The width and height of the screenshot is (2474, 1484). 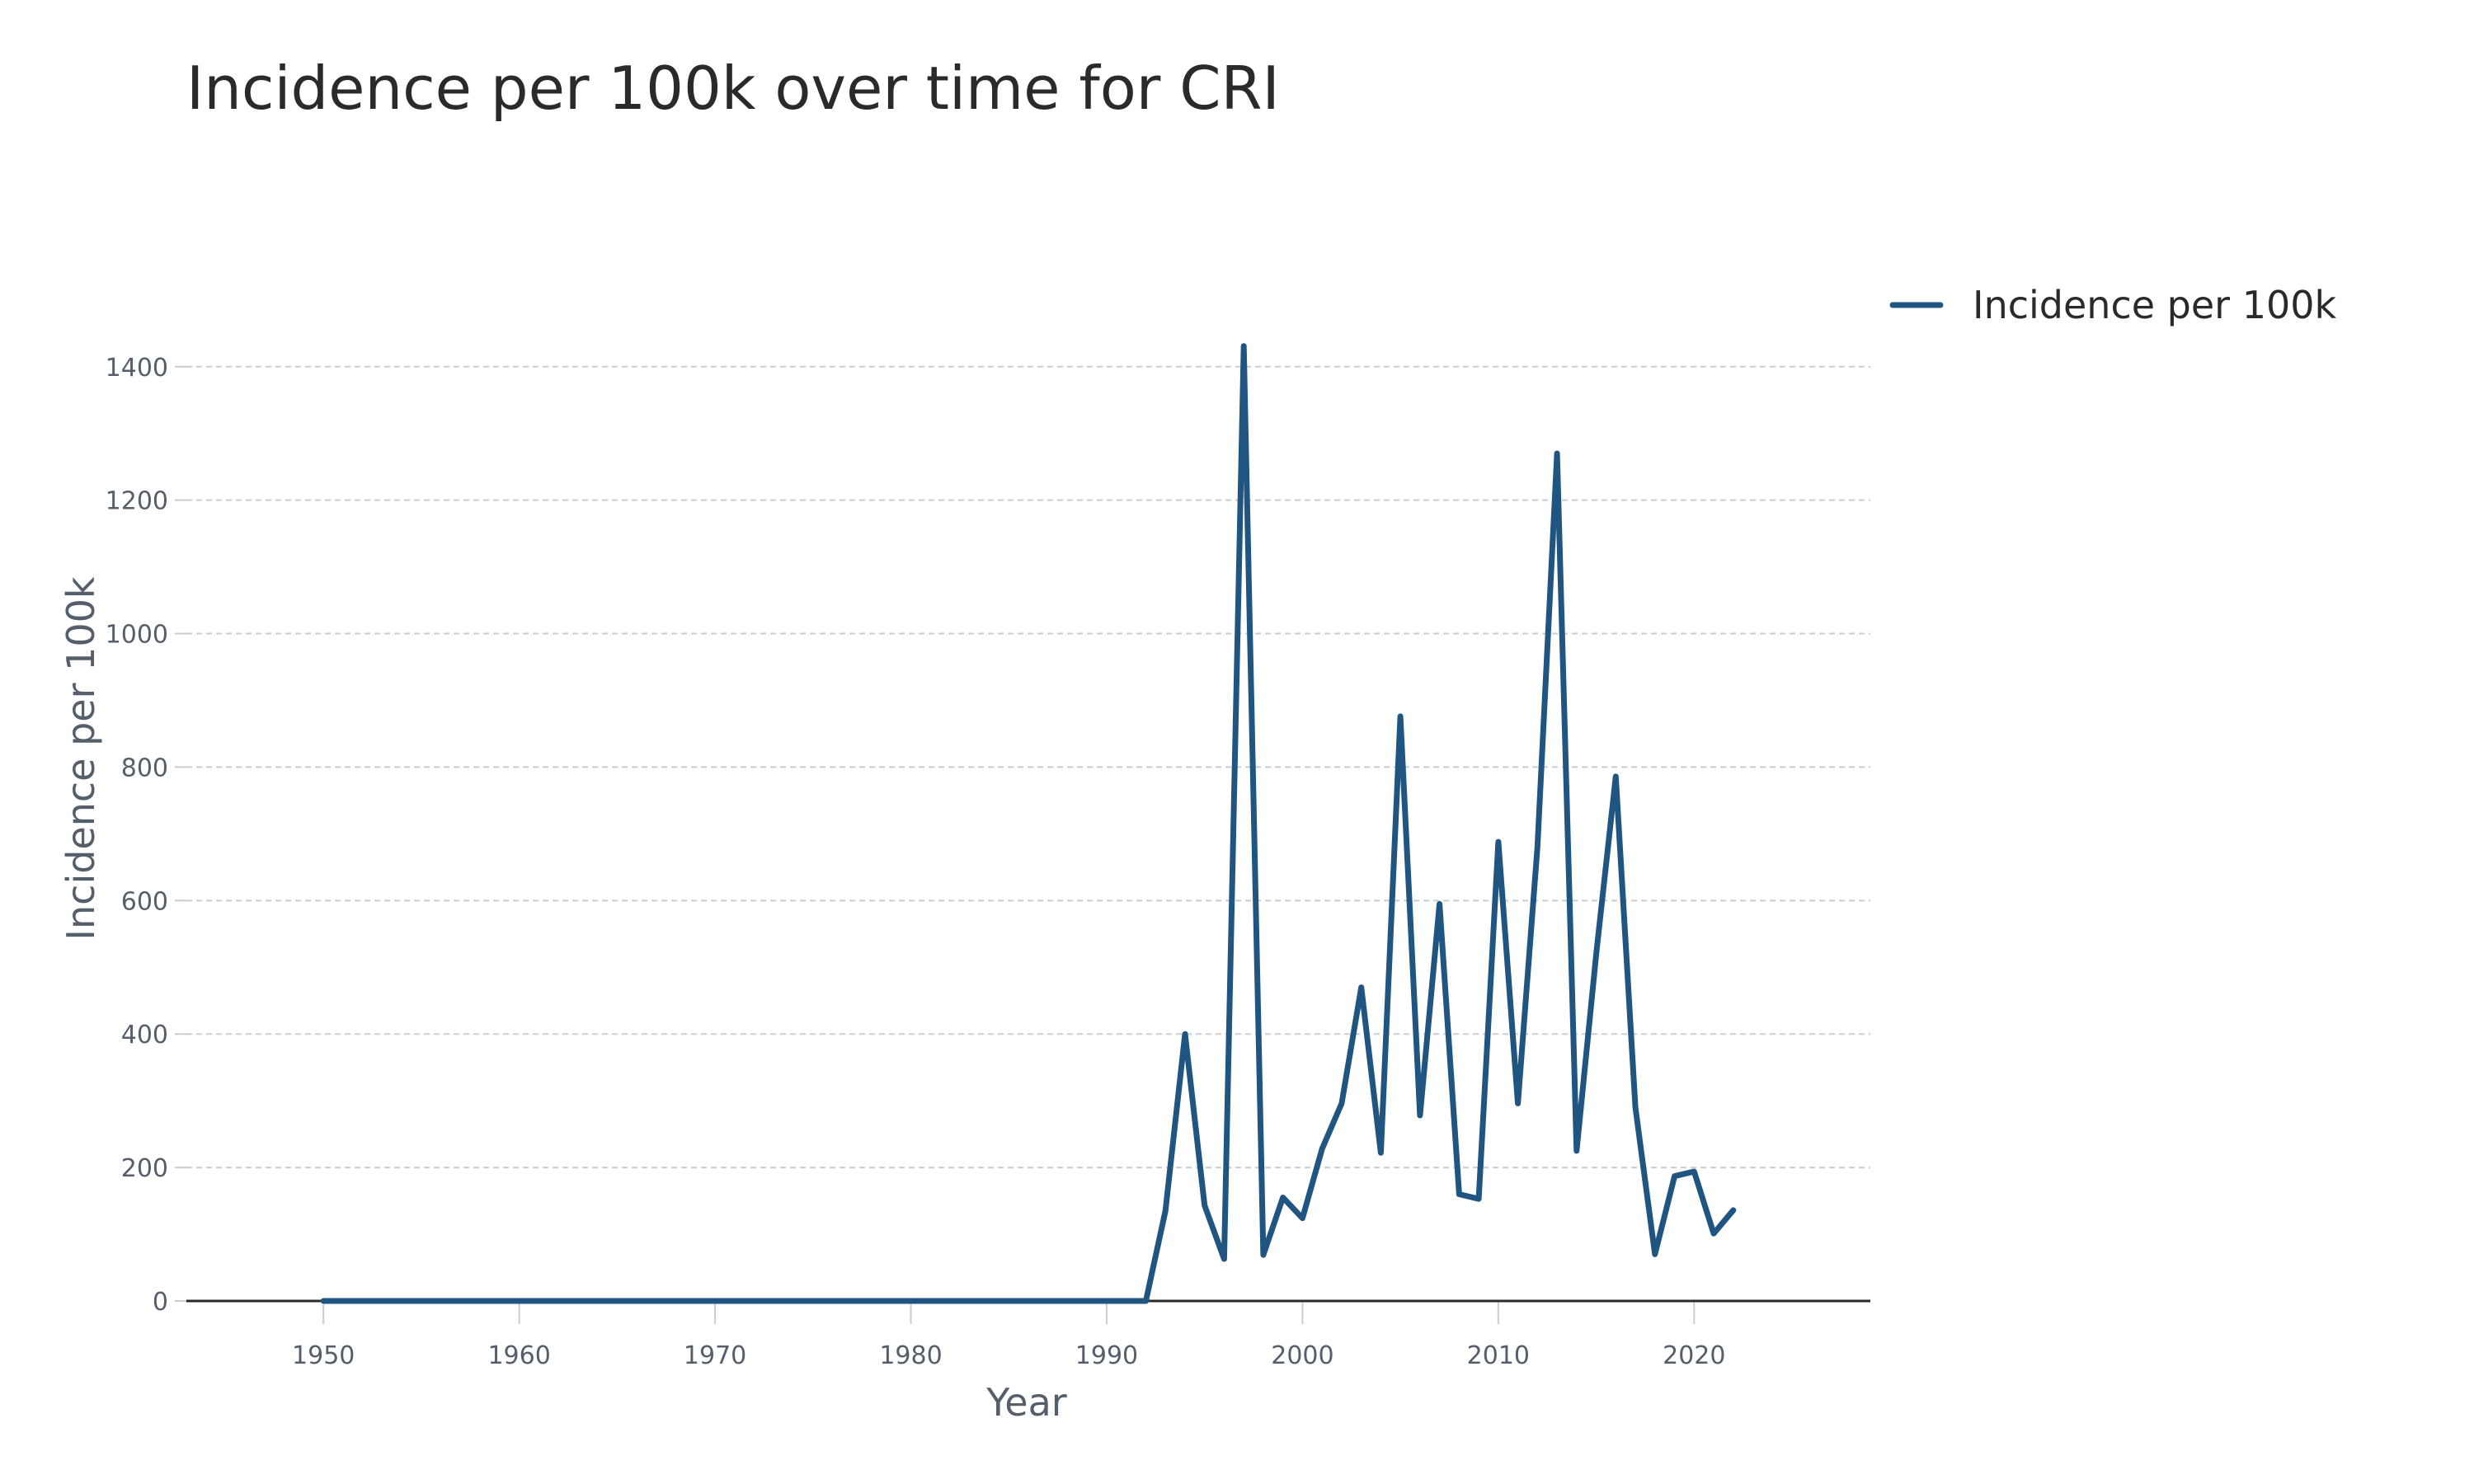 What do you see at coordinates (144, 1035) in the screenshot?
I see `y-tick-label: 400` at bounding box center [144, 1035].